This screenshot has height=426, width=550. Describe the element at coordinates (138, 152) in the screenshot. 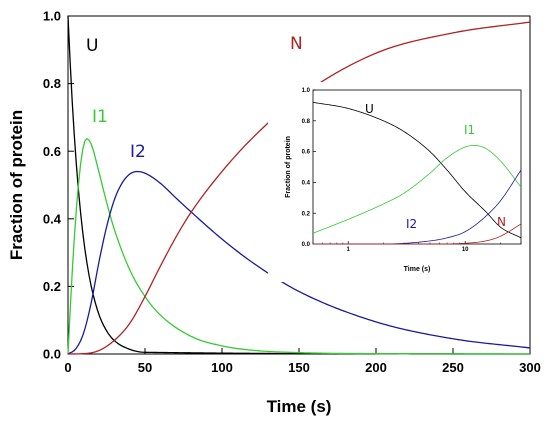

I see `main-series-label-i2: I2` at that location.